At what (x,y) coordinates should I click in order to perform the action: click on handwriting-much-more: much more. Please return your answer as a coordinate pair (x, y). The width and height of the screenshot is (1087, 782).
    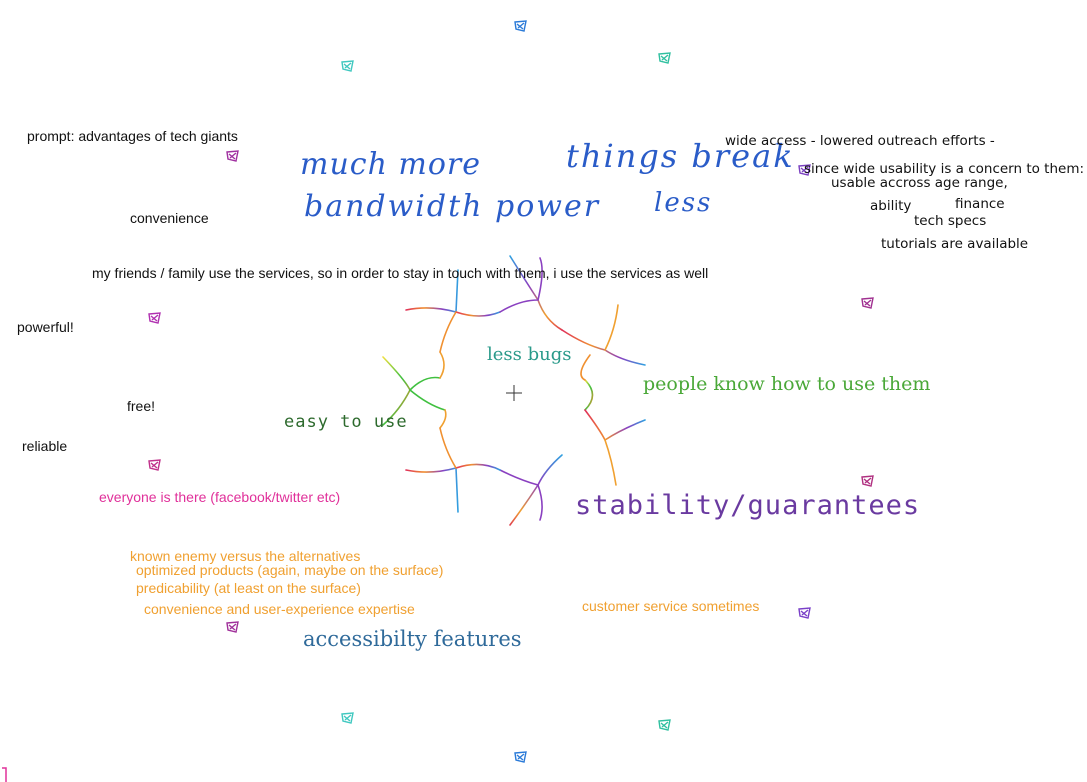
    Looking at the image, I should click on (391, 164).